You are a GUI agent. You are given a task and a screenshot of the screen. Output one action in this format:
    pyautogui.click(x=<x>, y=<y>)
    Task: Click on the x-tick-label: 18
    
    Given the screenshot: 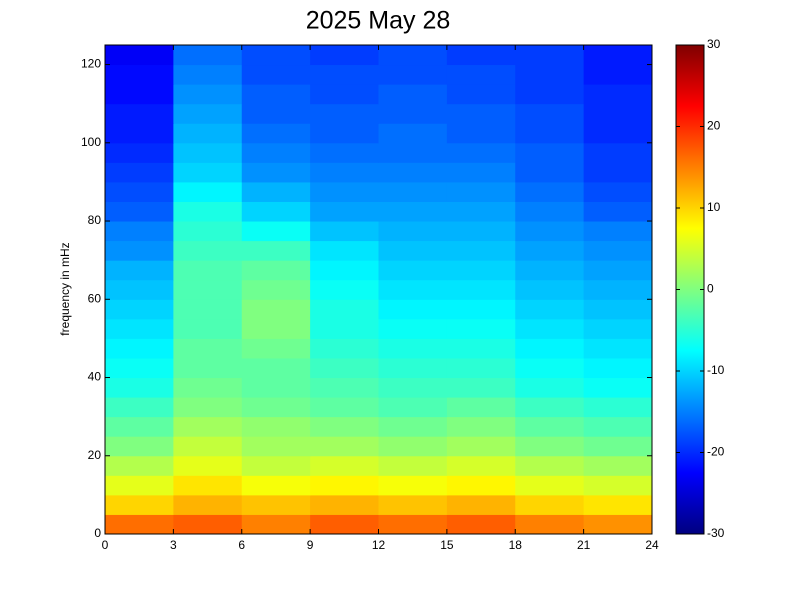 What is the action you would take?
    pyautogui.click(x=516, y=545)
    